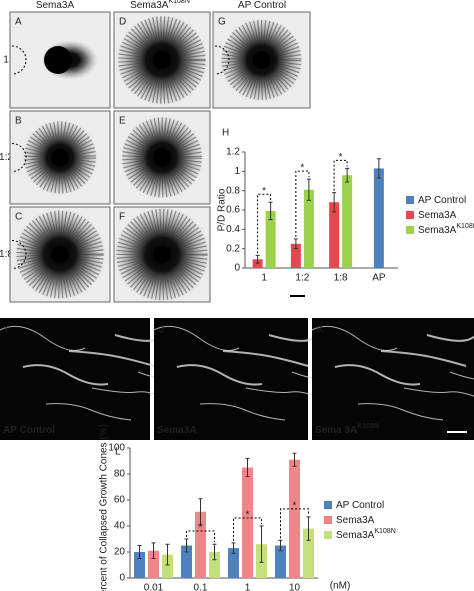  Describe the element at coordinates (320, 330) in the screenshot. I see `panel-letter: K` at that location.